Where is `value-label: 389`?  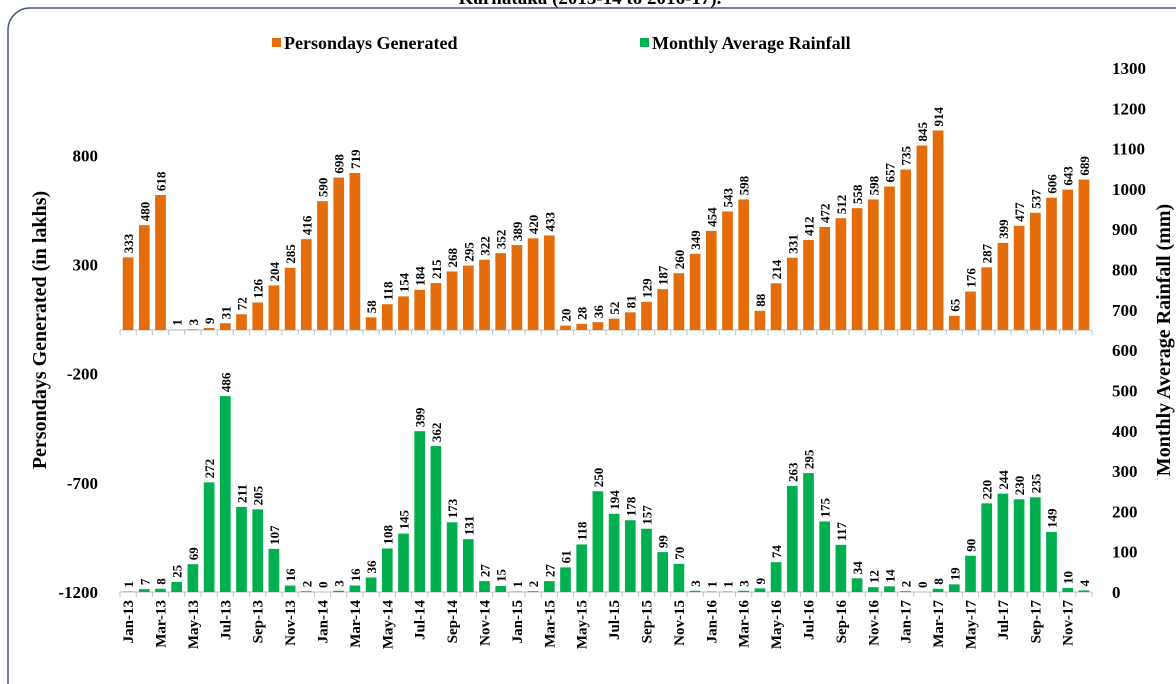 value-label: 389 is located at coordinates (517, 231).